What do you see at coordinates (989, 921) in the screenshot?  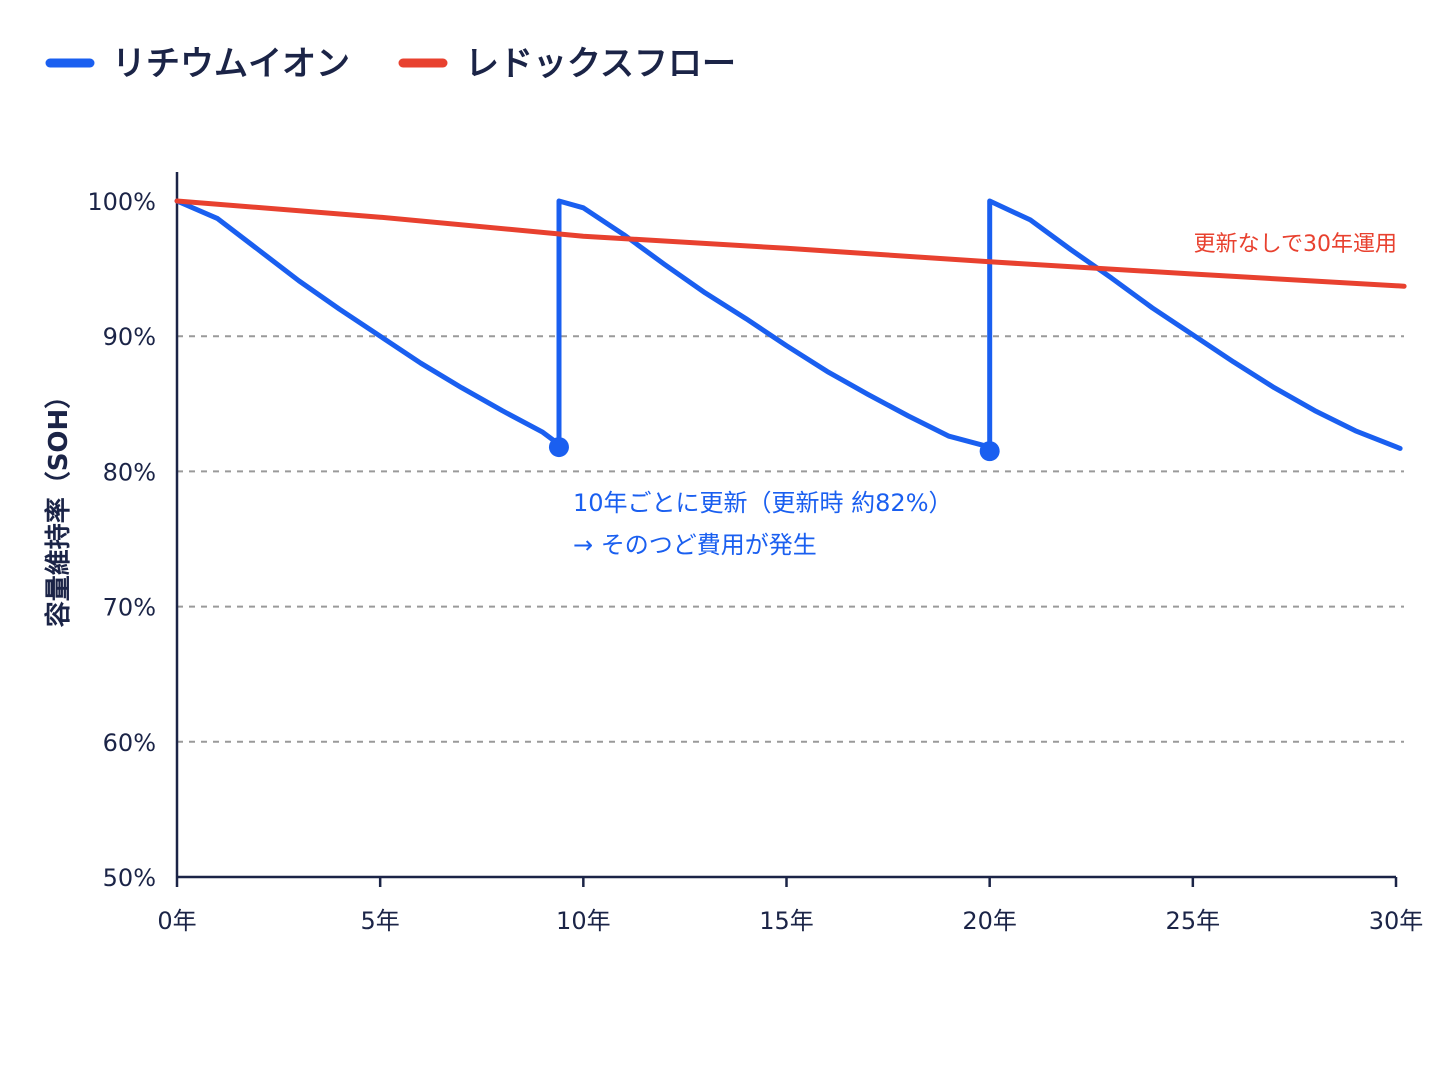 I see `x-tick-label-20: 20年` at bounding box center [989, 921].